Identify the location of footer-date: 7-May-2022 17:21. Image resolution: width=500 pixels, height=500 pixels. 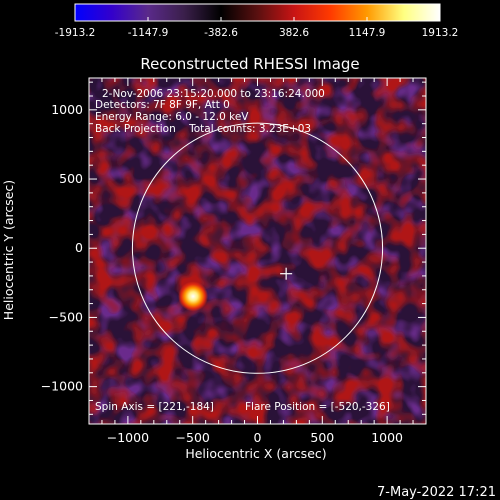
(436, 492).